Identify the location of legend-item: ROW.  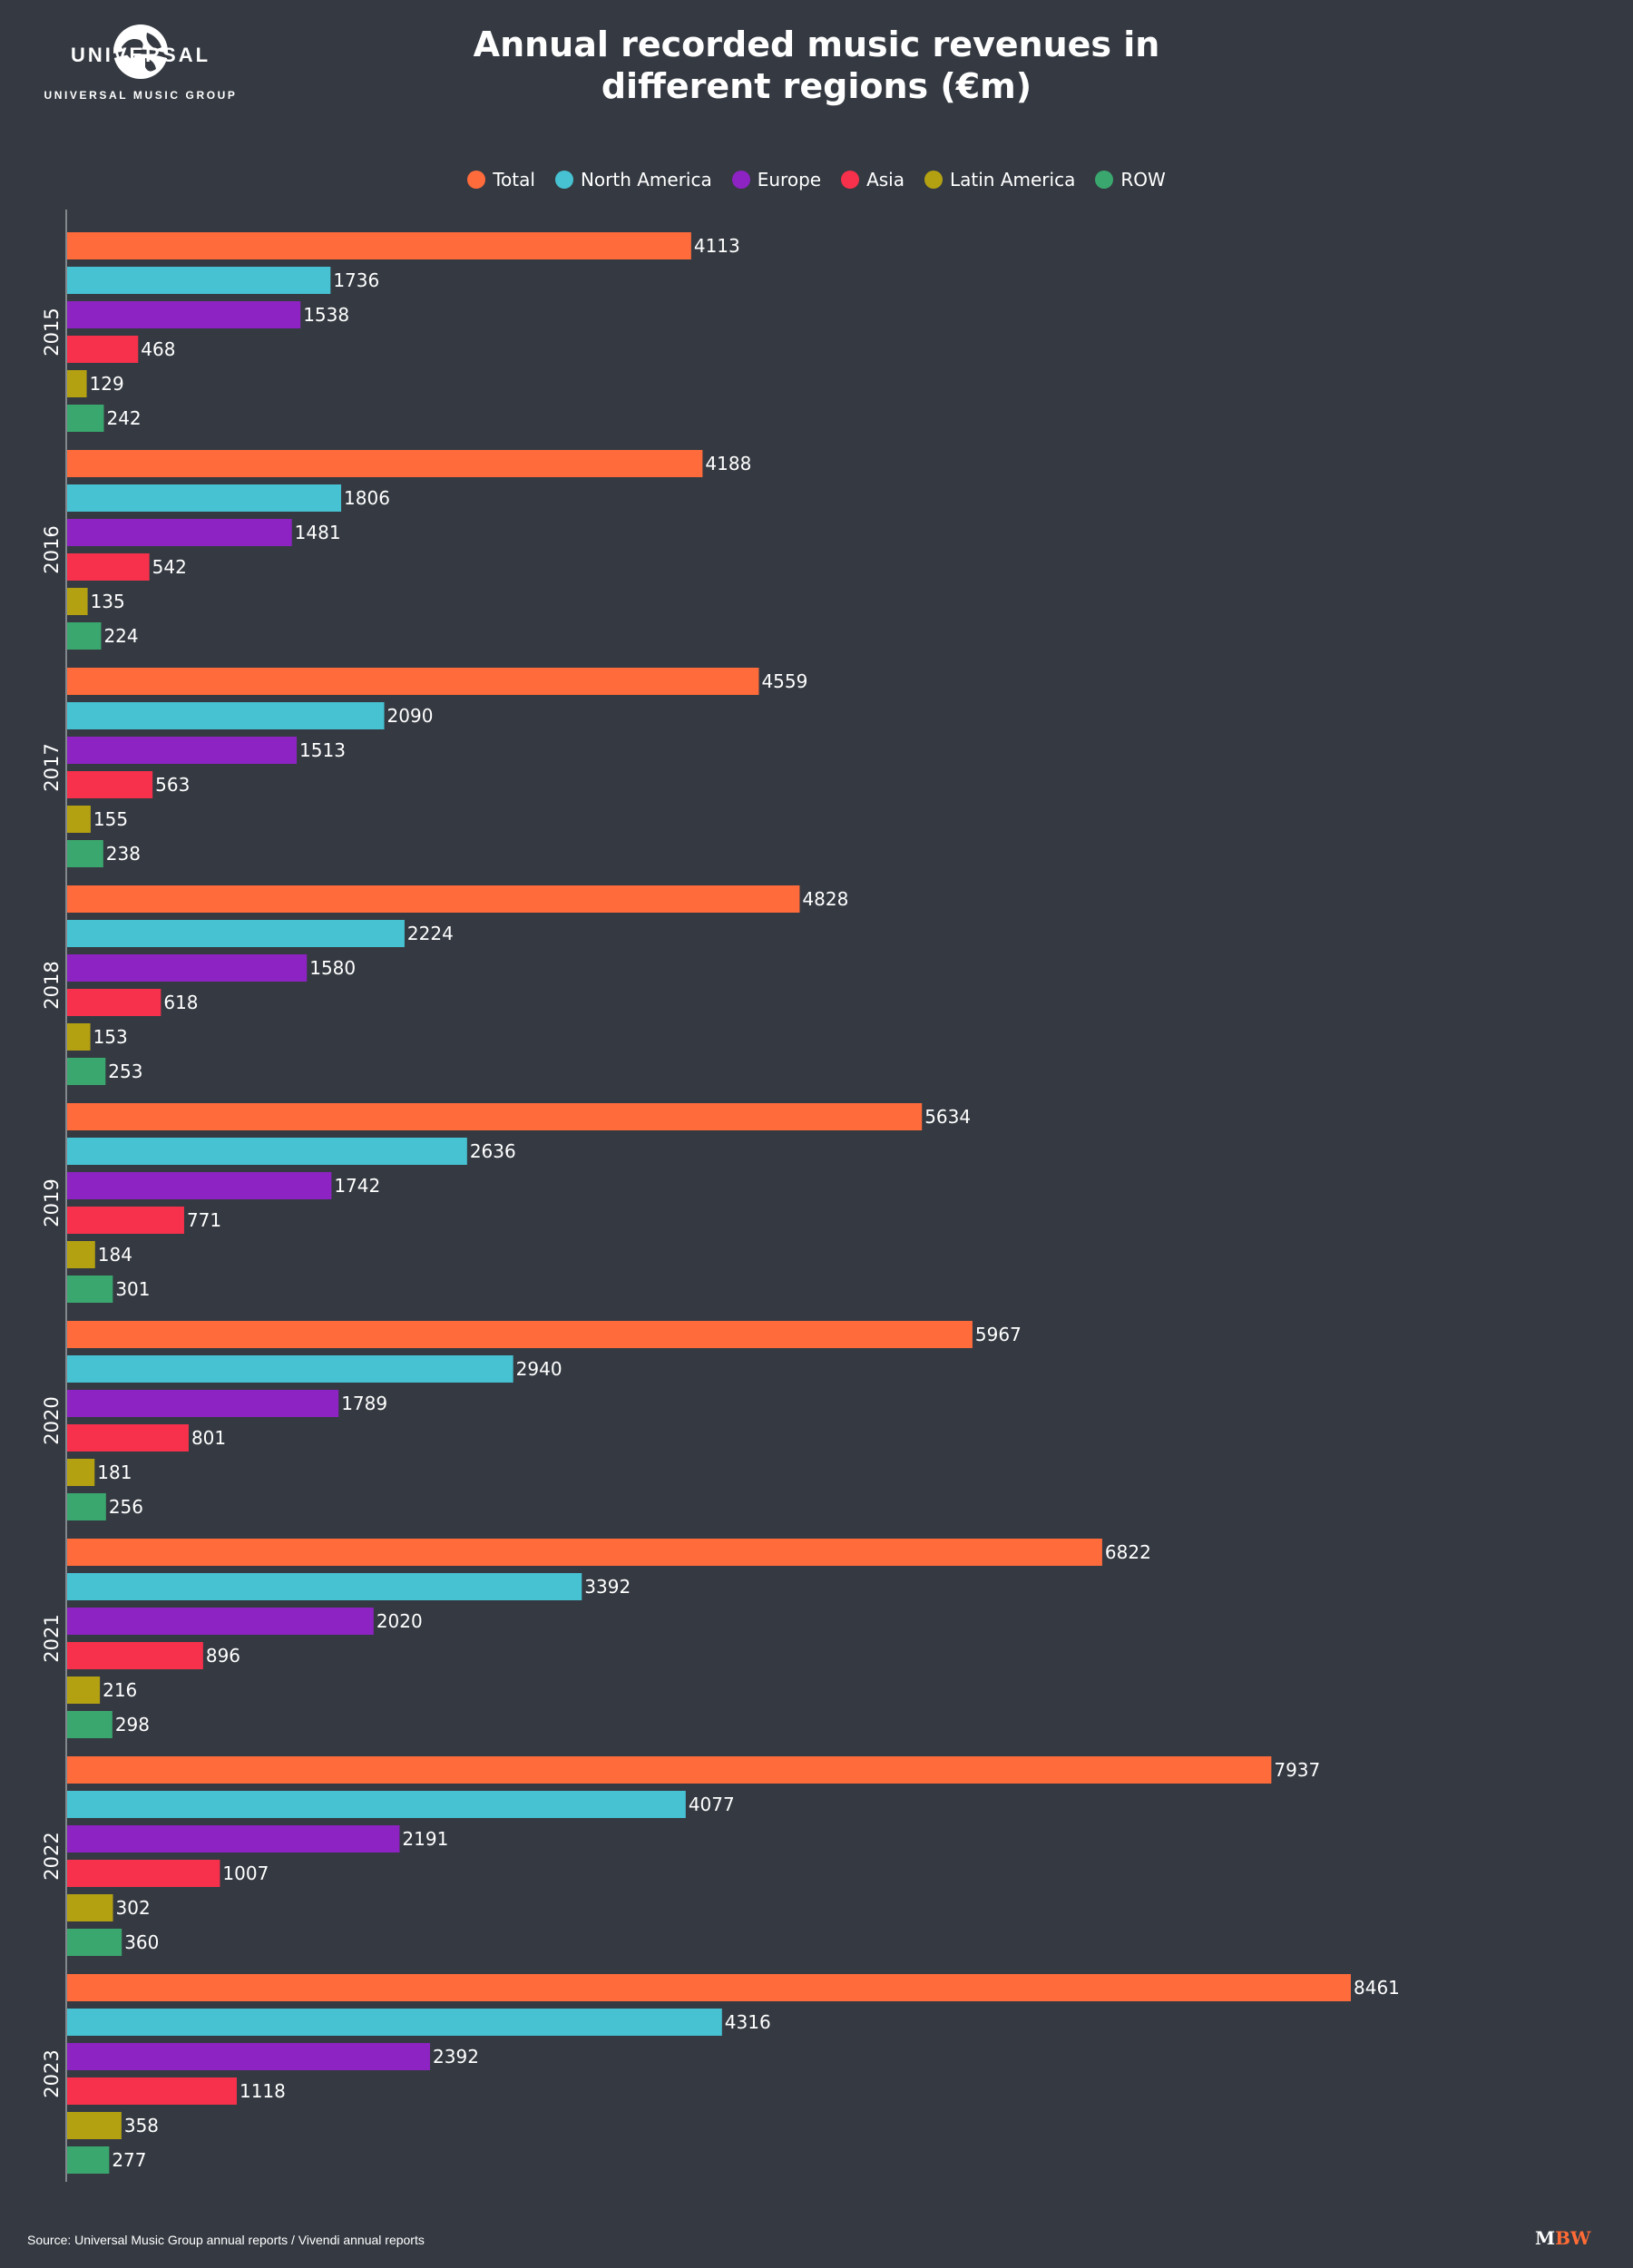
(1130, 180).